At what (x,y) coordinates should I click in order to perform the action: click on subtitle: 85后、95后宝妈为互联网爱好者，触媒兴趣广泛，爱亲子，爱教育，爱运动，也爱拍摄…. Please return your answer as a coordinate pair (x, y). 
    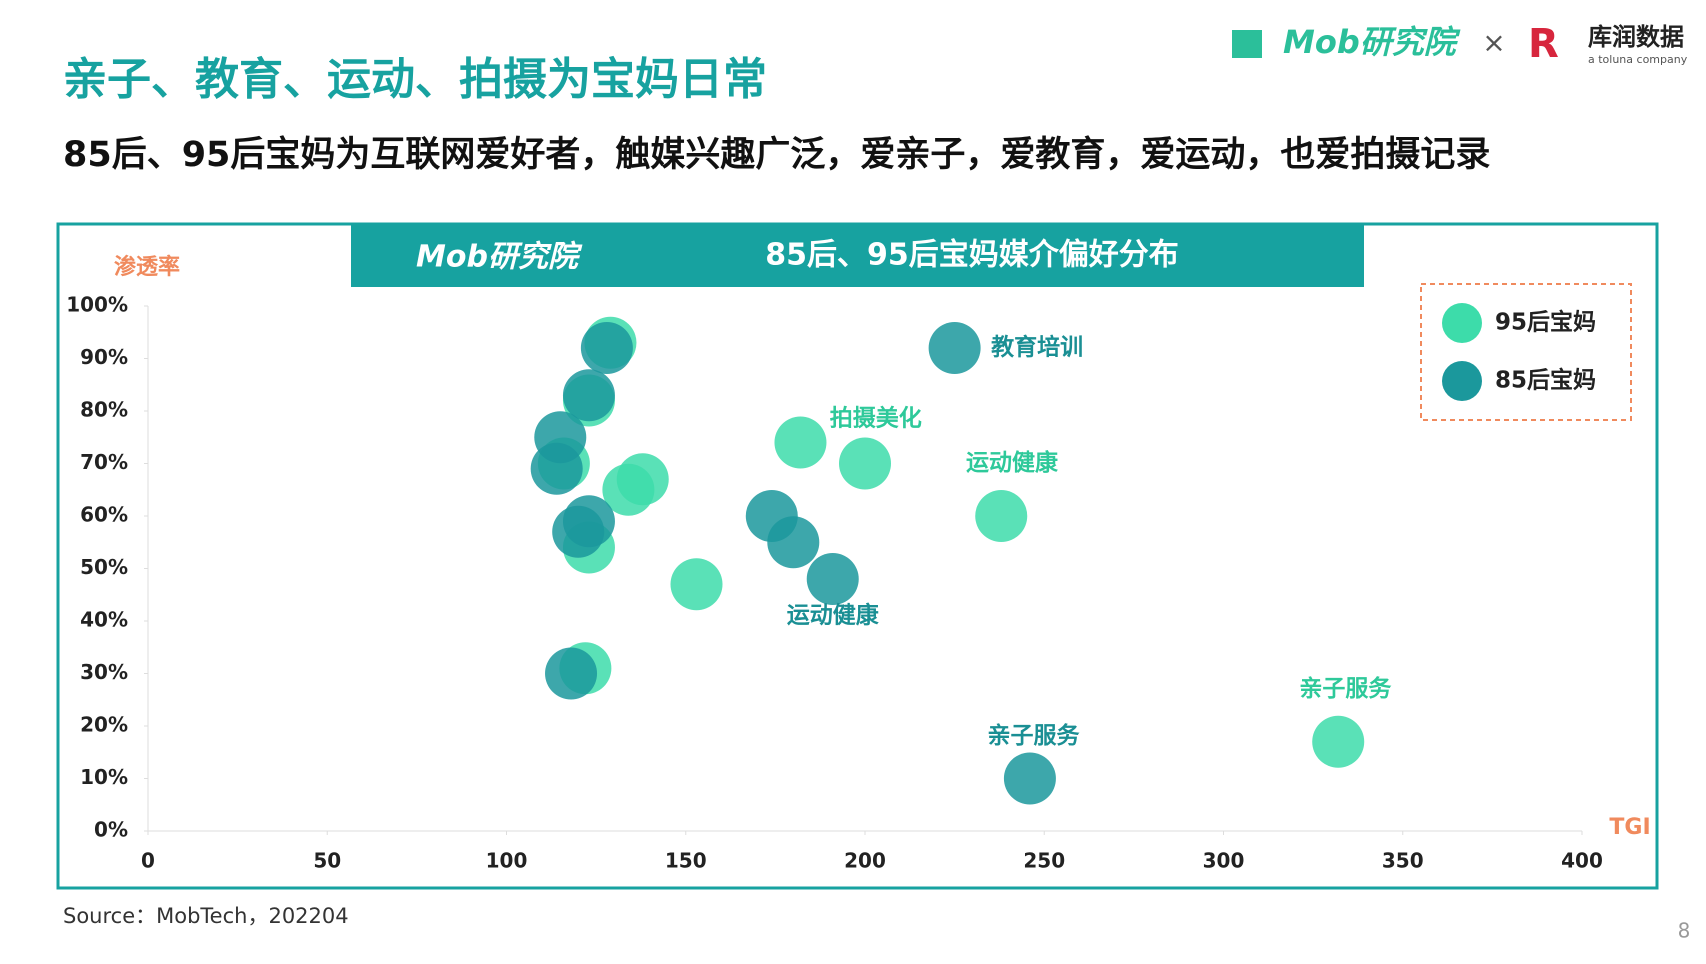
    Looking at the image, I should click on (776, 155).